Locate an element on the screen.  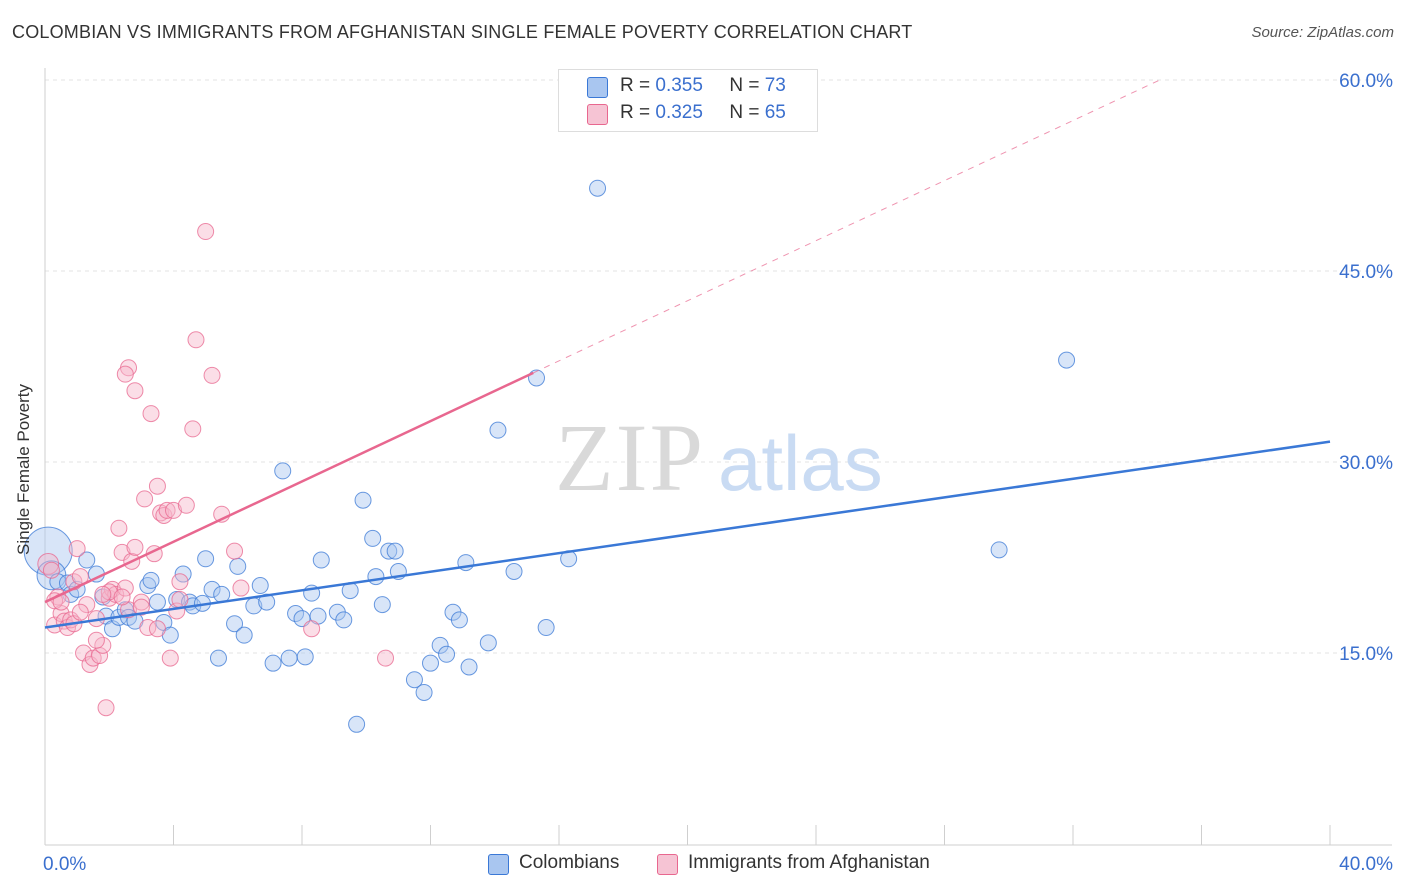
x-tick-label-min: 0.0% is located at coordinates (64, 864).